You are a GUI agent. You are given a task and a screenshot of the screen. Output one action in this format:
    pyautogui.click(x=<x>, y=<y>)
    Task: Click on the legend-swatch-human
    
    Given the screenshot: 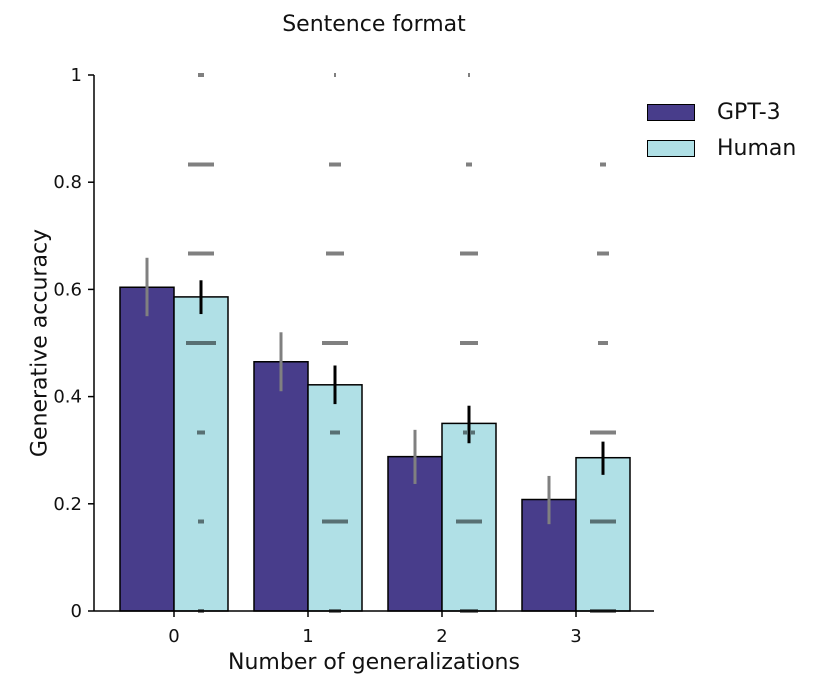 What is the action you would take?
    pyautogui.click(x=671, y=148)
    